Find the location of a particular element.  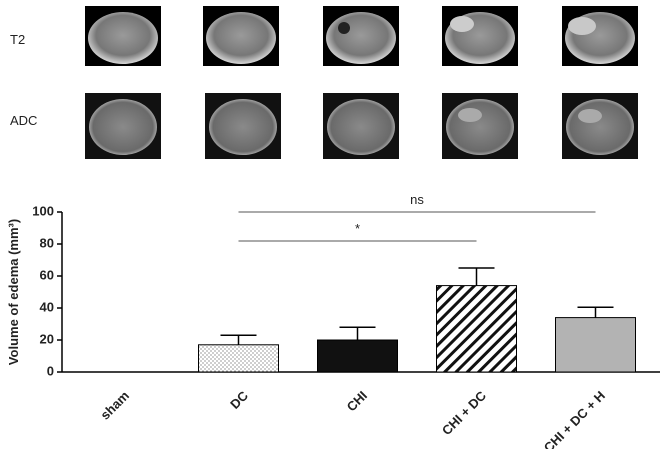

x-tick-label: sham is located at coordinates (114, 405).